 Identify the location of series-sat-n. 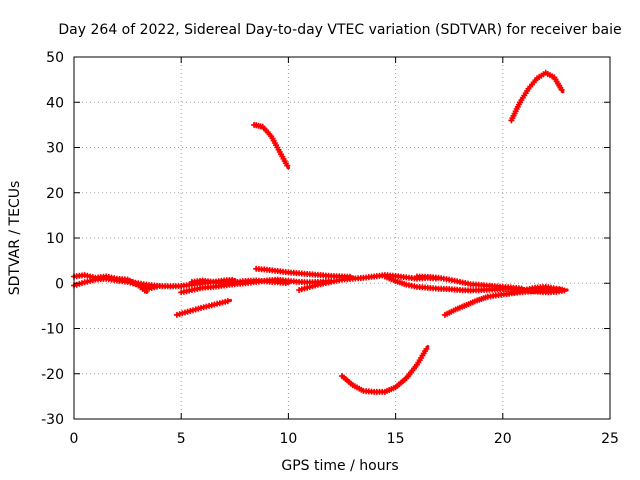
(536, 96).